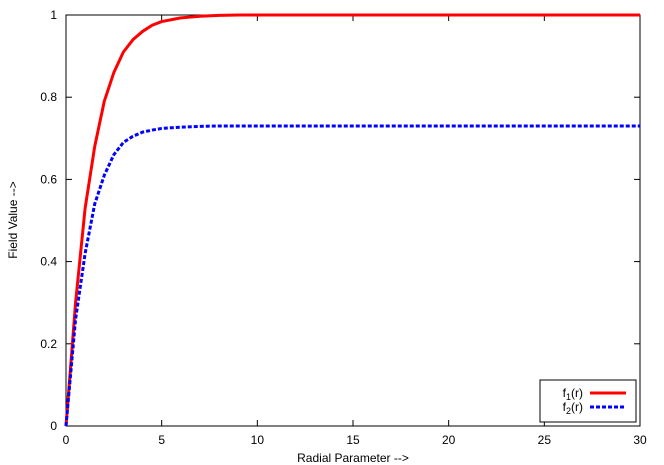  Describe the element at coordinates (565, 407) in the screenshot. I see `legend-f2-base: f` at that location.